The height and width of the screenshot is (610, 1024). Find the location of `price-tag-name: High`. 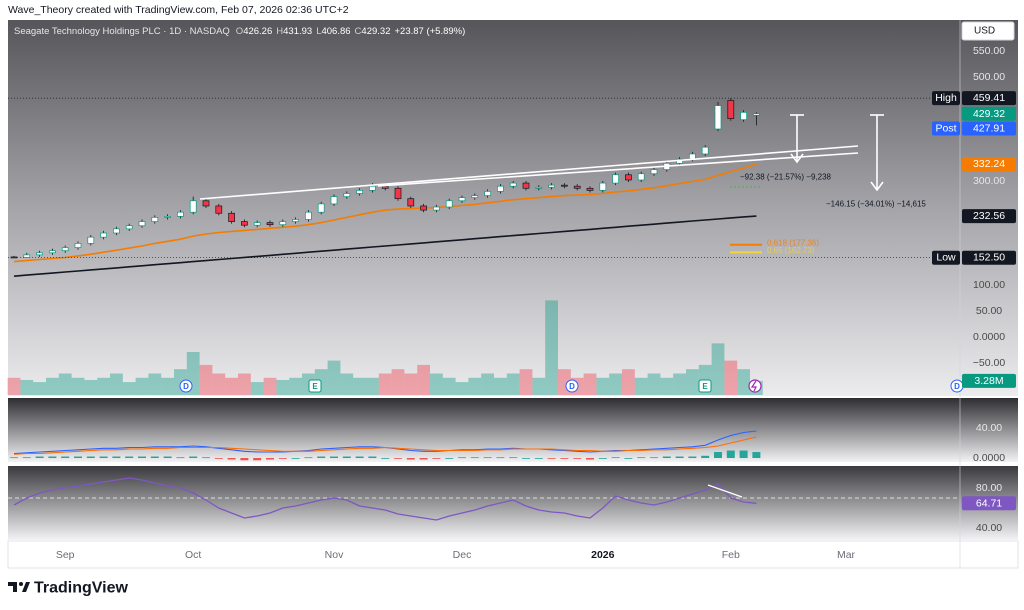

price-tag-name: High is located at coordinates (946, 98).